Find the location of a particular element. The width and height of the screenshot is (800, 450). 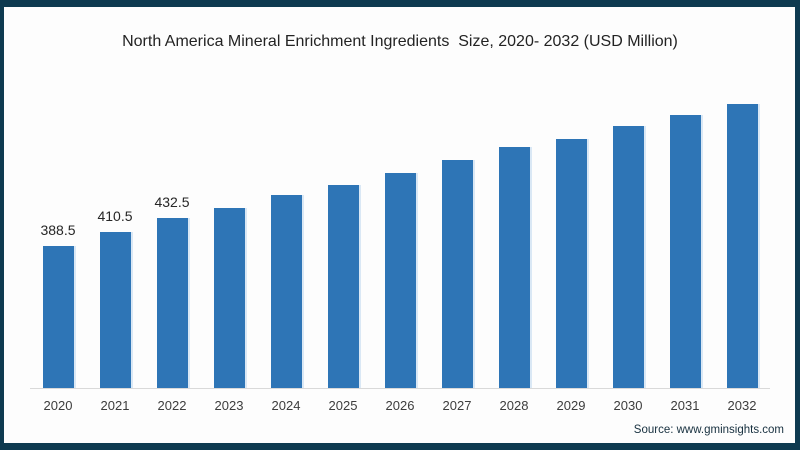

source-note: Source: www.gminsights.com is located at coordinates (708, 430).